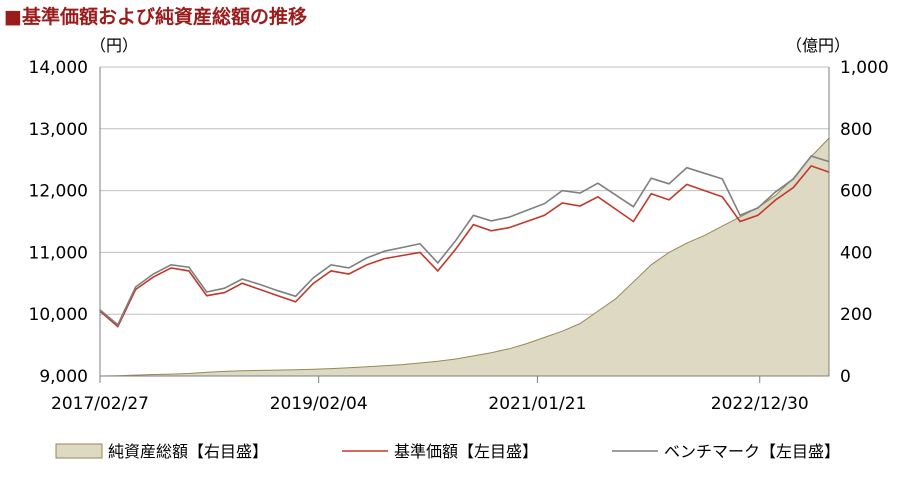 The width and height of the screenshot is (909, 477). I want to click on x-tick-label: 2021/01/21, so click(537, 404).